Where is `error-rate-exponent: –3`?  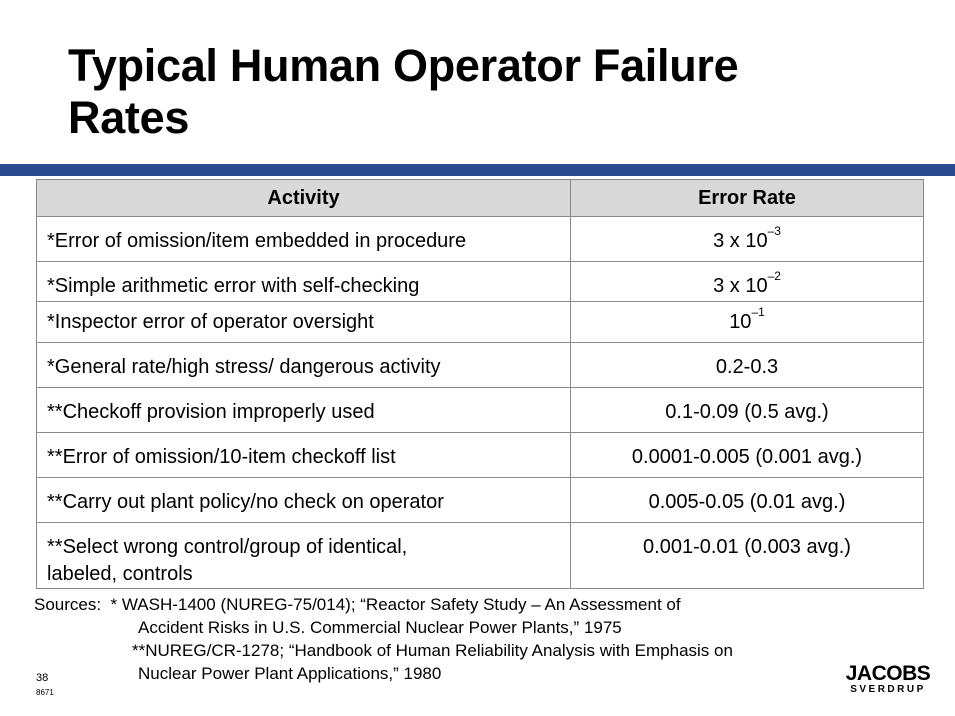
error-rate-exponent: –3 is located at coordinates (774, 231).